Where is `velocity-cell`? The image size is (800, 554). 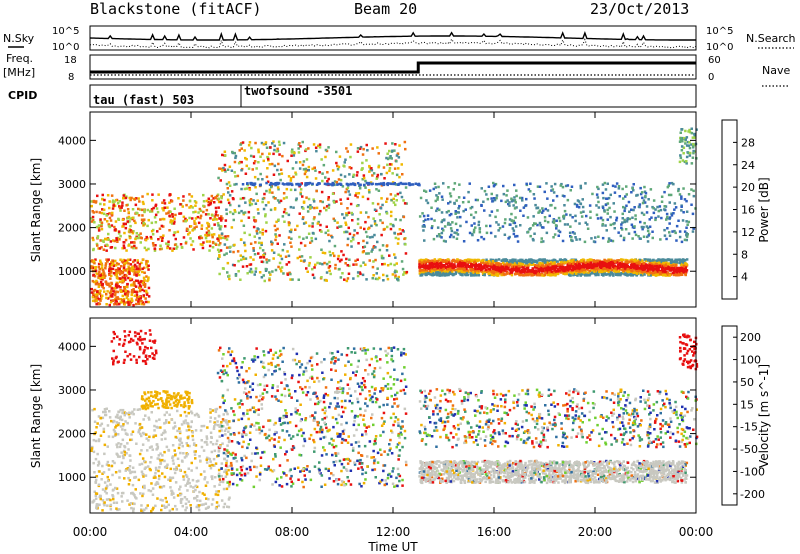 velocity-cell is located at coordinates (562, 464).